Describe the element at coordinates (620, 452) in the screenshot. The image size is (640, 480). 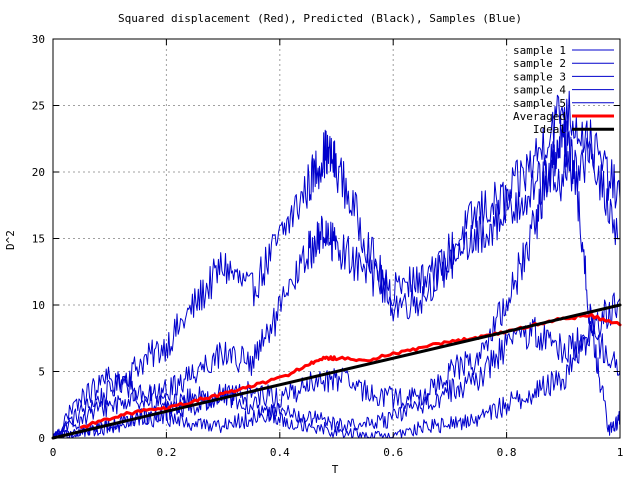
I see `x-tick-label: 1` at that location.